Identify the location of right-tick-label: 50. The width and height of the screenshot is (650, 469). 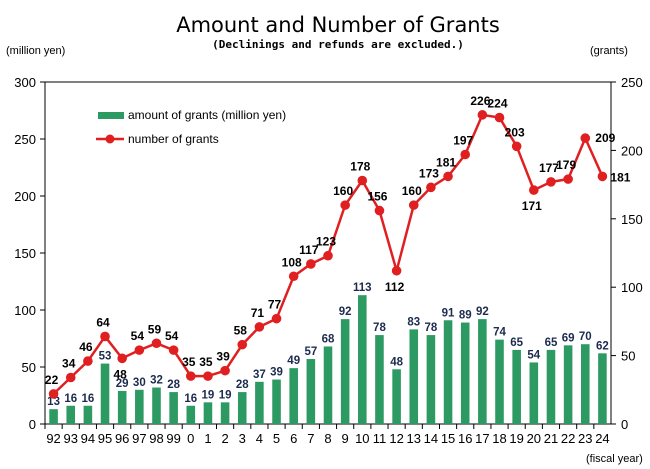
(628, 356).